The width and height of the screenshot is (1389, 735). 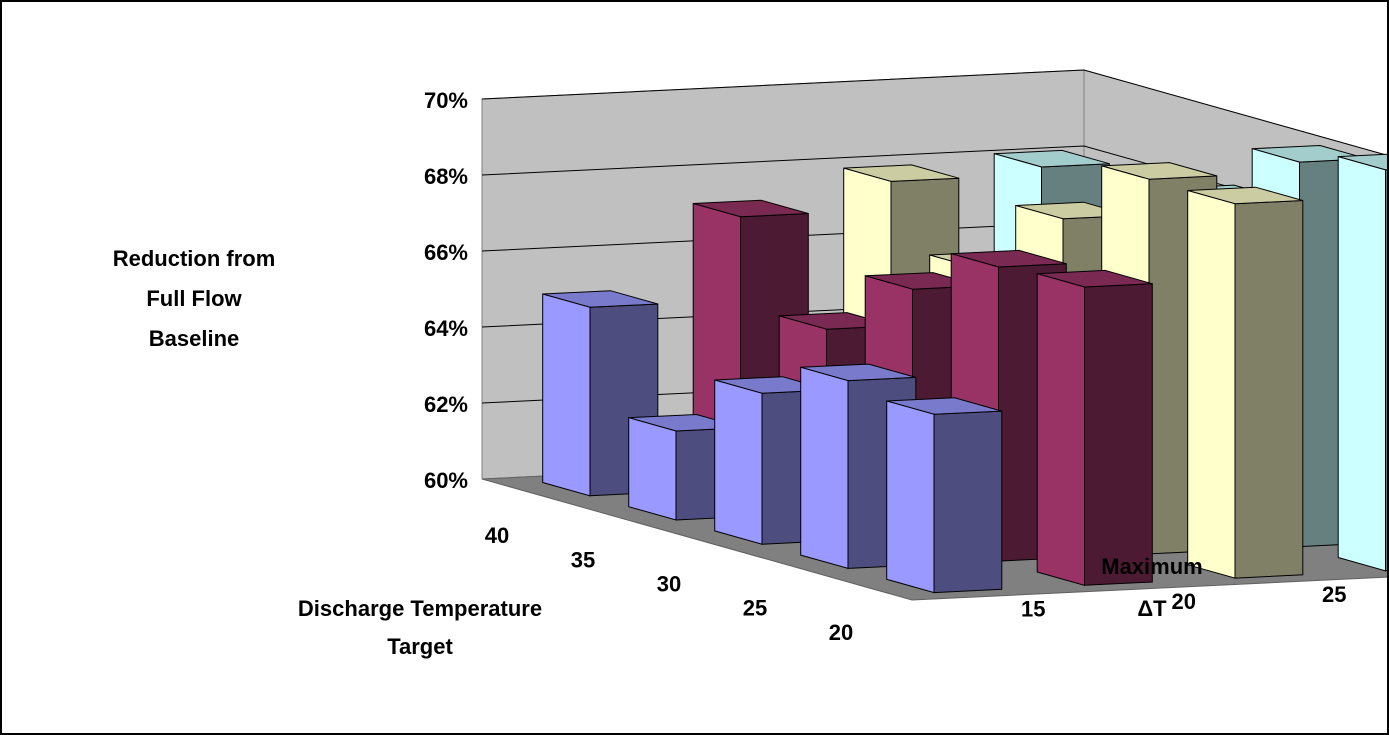 I want to click on y-tick-label: 60%, so click(x=446, y=480).